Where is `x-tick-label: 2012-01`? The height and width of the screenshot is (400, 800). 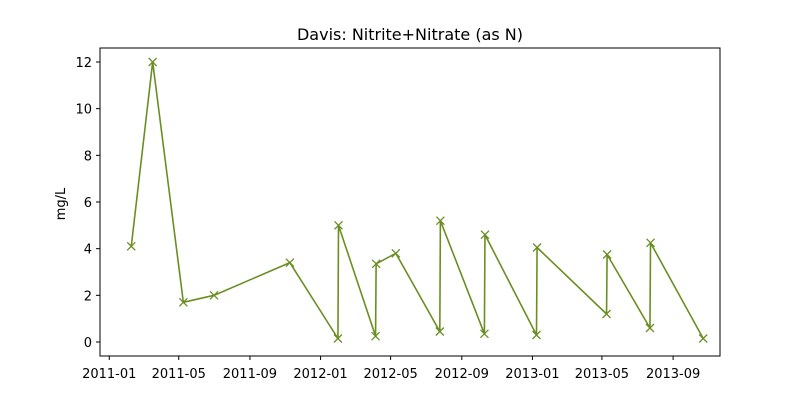
x-tick-label: 2012-01 is located at coordinates (320, 374).